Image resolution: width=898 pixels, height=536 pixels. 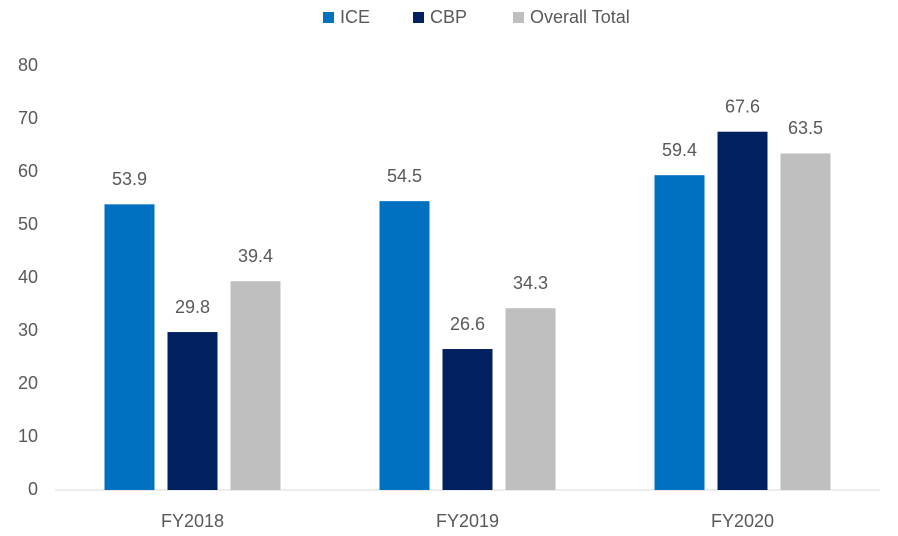 I want to click on value-label: 39.4, so click(x=255, y=256).